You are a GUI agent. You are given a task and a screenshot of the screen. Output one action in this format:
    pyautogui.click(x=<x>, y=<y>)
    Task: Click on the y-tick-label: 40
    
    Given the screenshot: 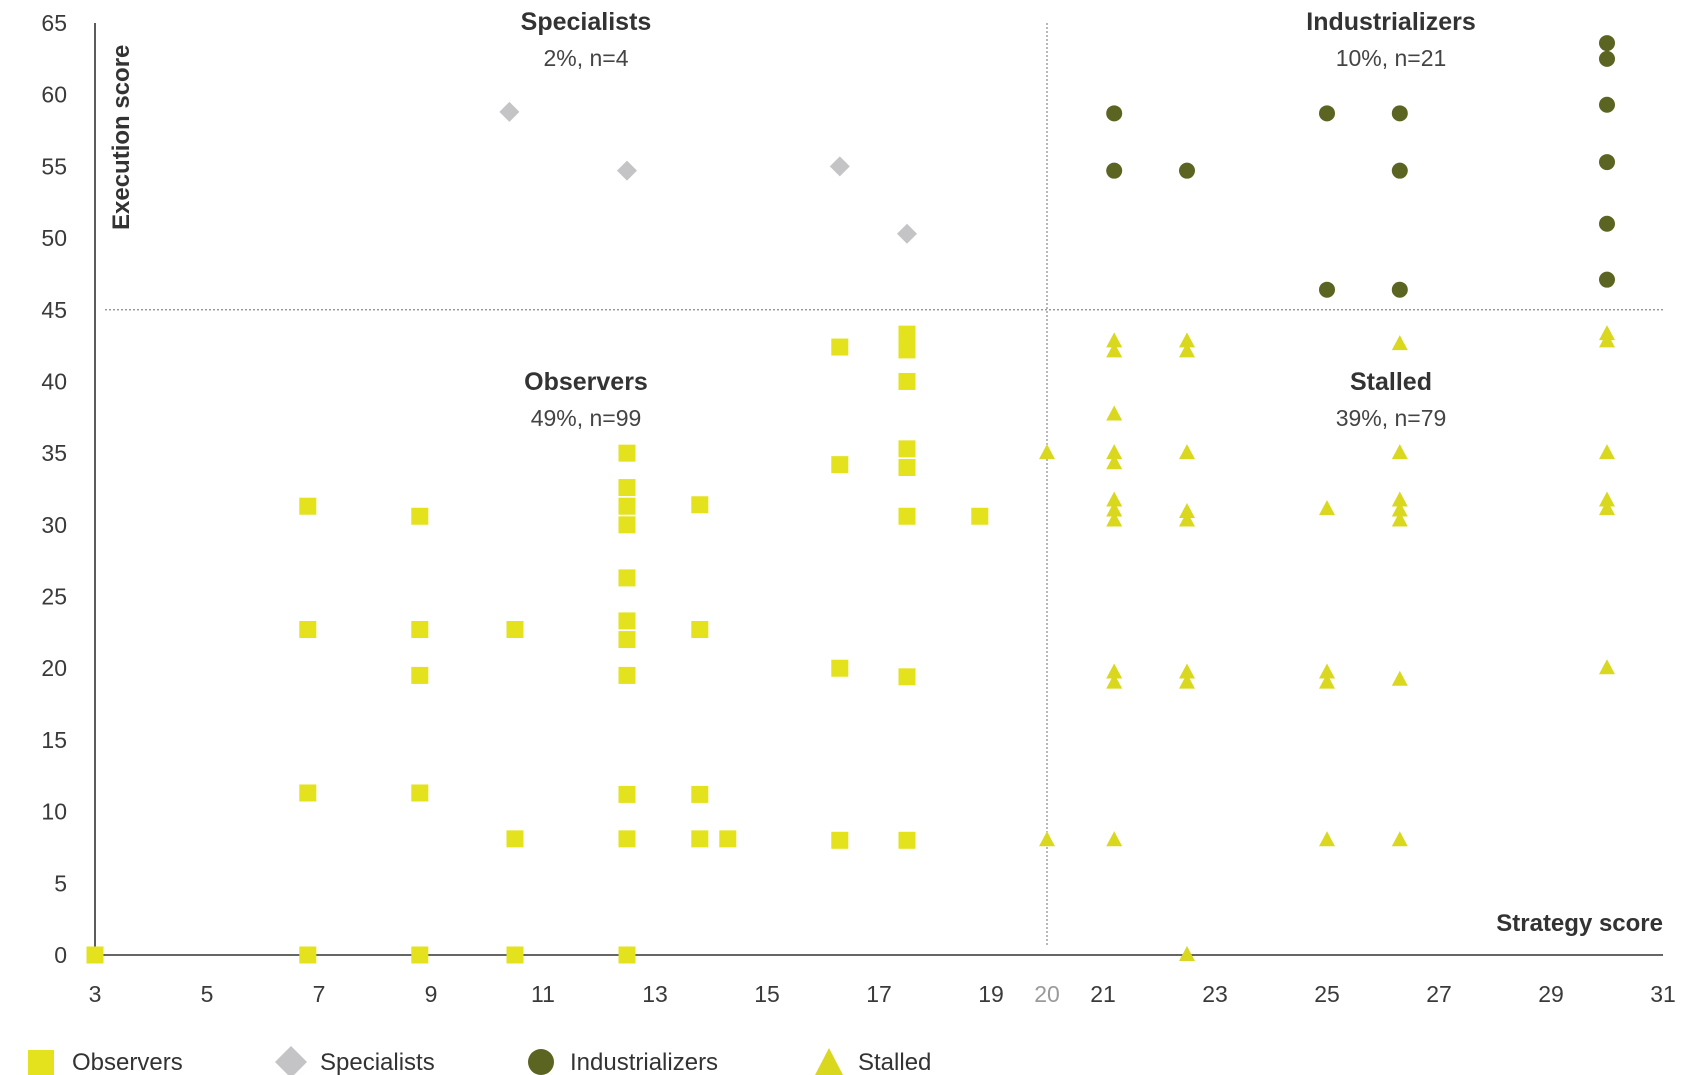 What is the action you would take?
    pyautogui.click(x=54, y=381)
    